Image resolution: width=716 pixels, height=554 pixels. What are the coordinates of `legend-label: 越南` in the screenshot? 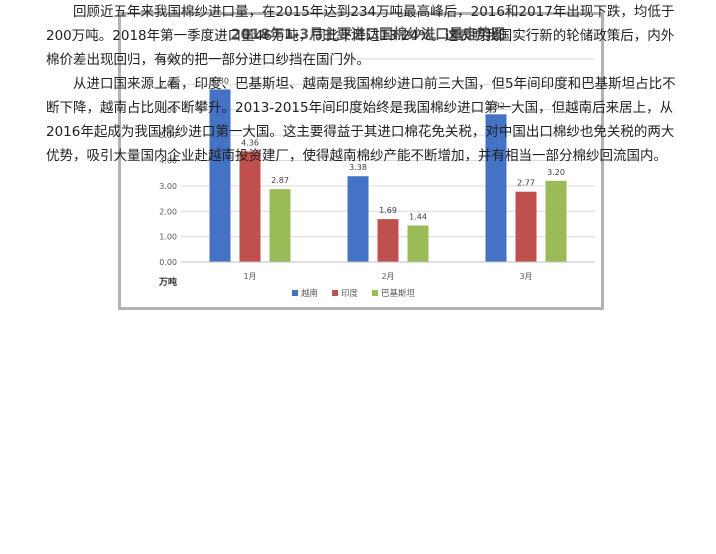 It's located at (309, 293).